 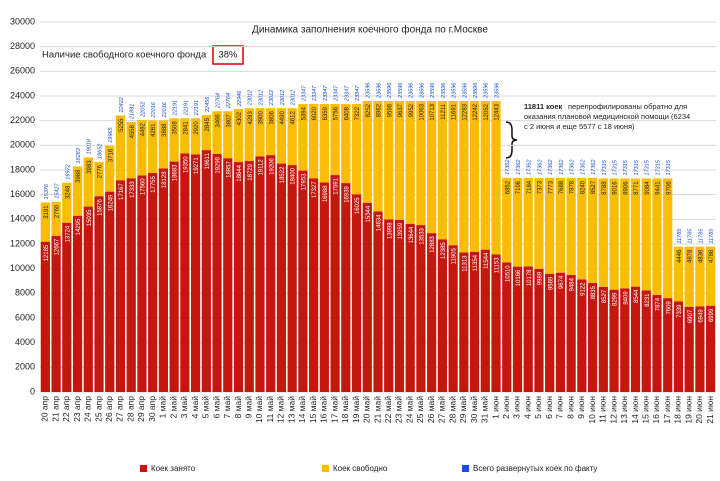 What do you see at coordinates (508, 273) in the screenshot?
I see `data-label: 10510` at bounding box center [508, 273].